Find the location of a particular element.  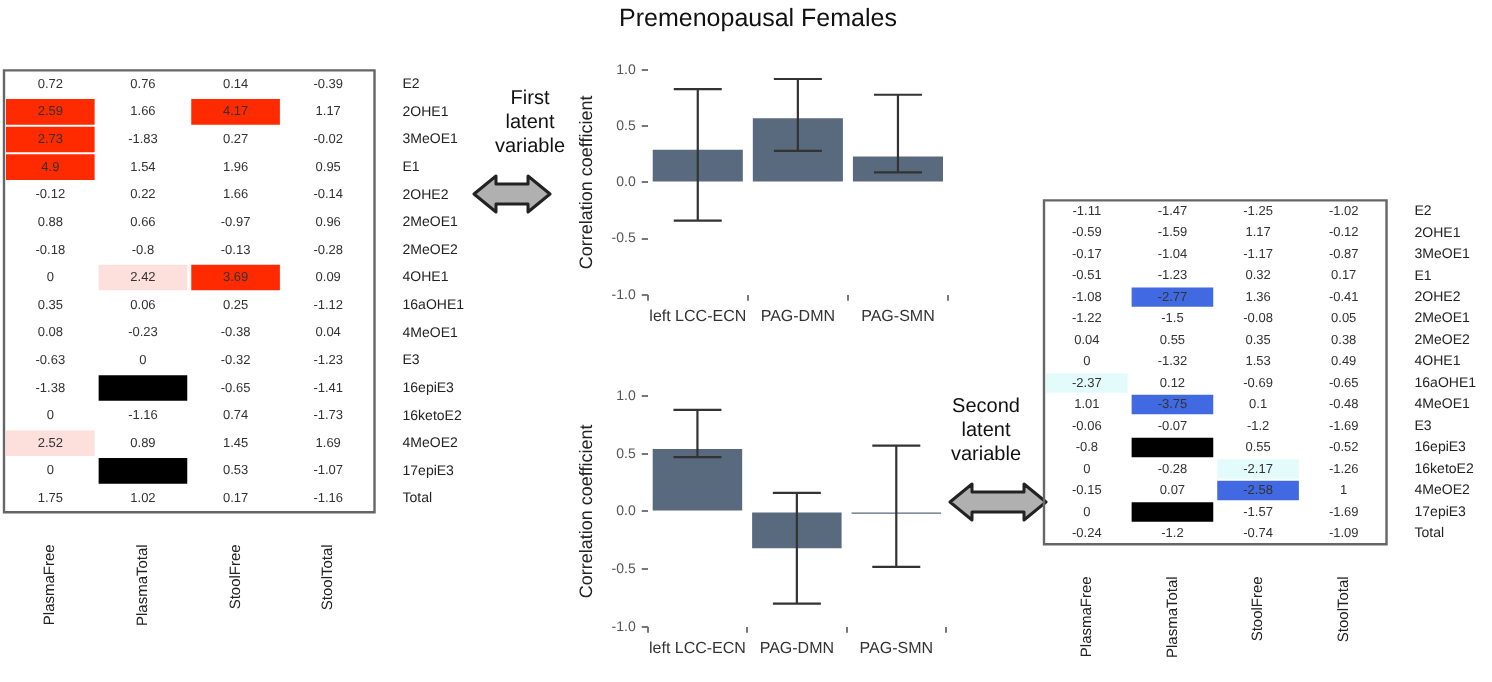

text: First latent variable is located at coordinates (530, 122).